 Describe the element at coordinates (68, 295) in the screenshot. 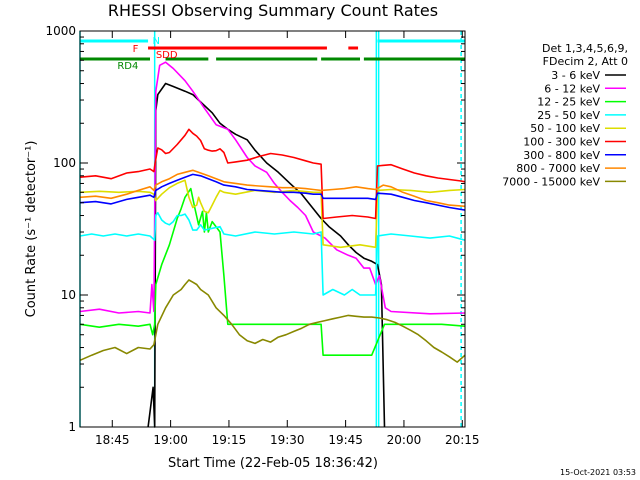

I see `y-tick-label: 10` at that location.